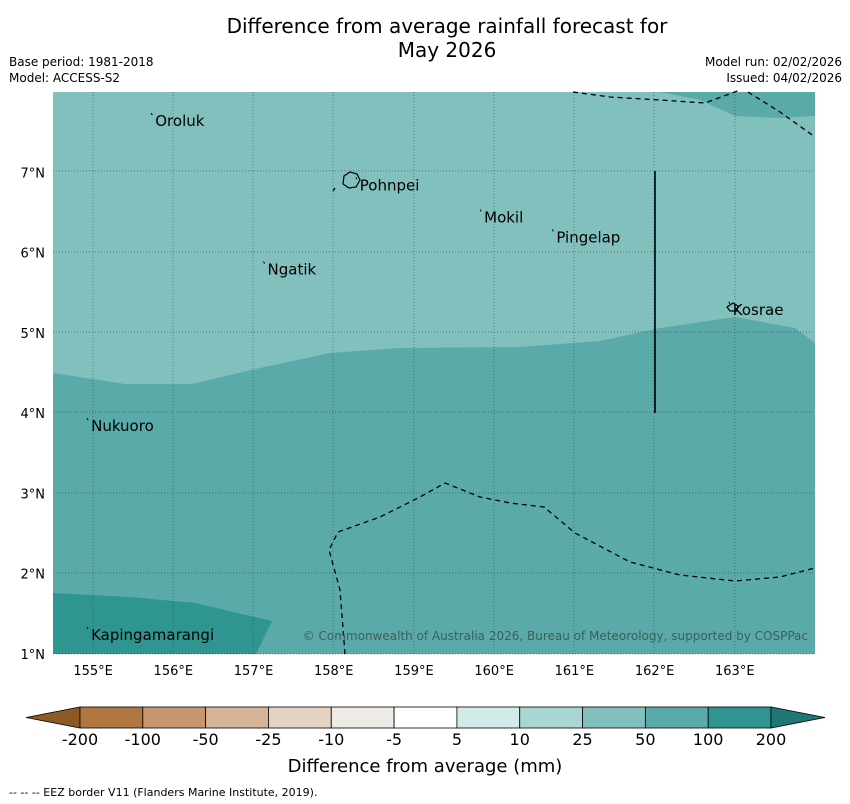 Image resolution: width=850 pixels, height=804 pixels. What do you see at coordinates (708, 739) in the screenshot?
I see `colorbar-tick-label: 100` at bounding box center [708, 739].